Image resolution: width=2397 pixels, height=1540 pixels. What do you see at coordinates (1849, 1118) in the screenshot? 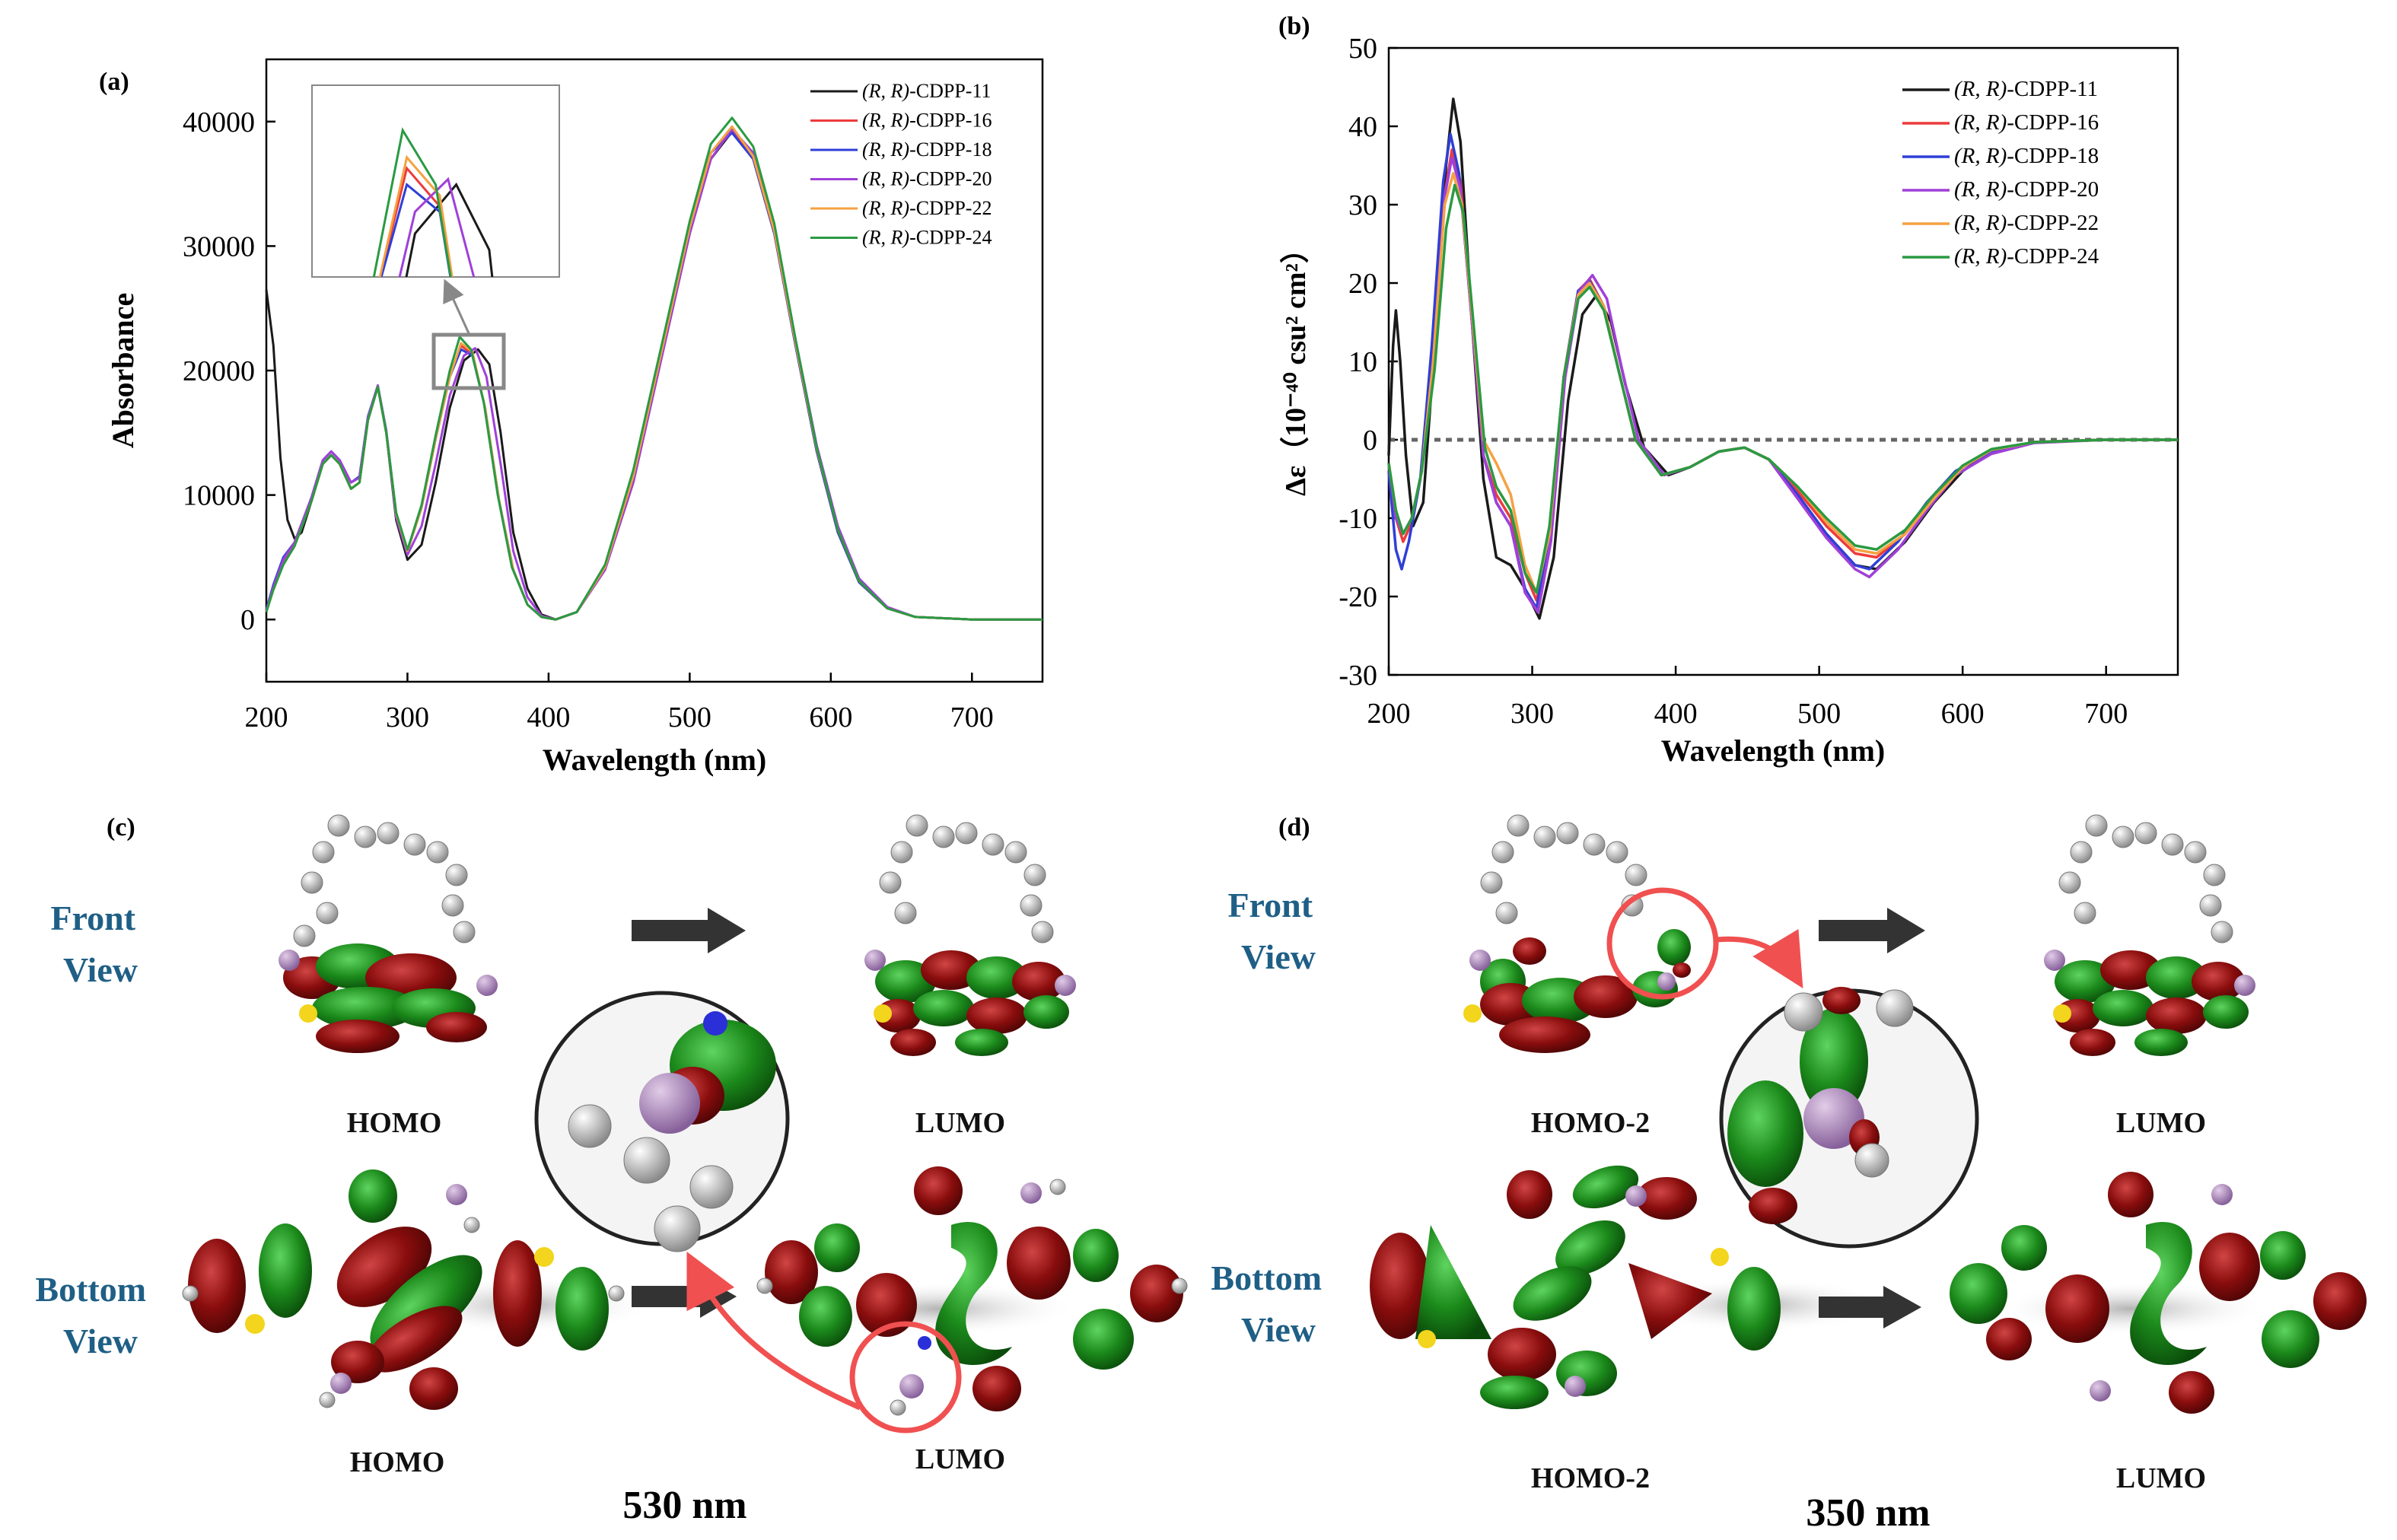
I see `zoom-circle-d` at bounding box center [1849, 1118].